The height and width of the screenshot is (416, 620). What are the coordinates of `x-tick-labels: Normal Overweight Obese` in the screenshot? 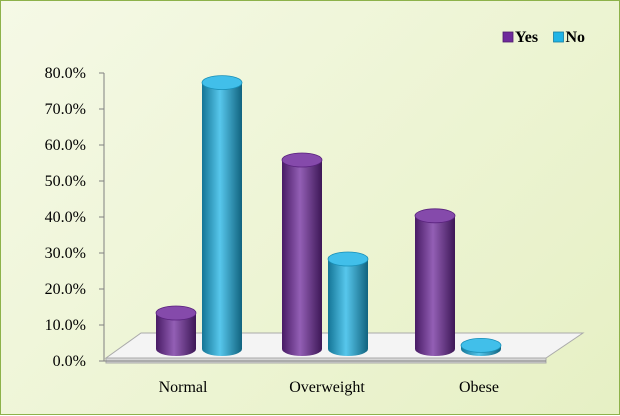 It's located at (329, 387).